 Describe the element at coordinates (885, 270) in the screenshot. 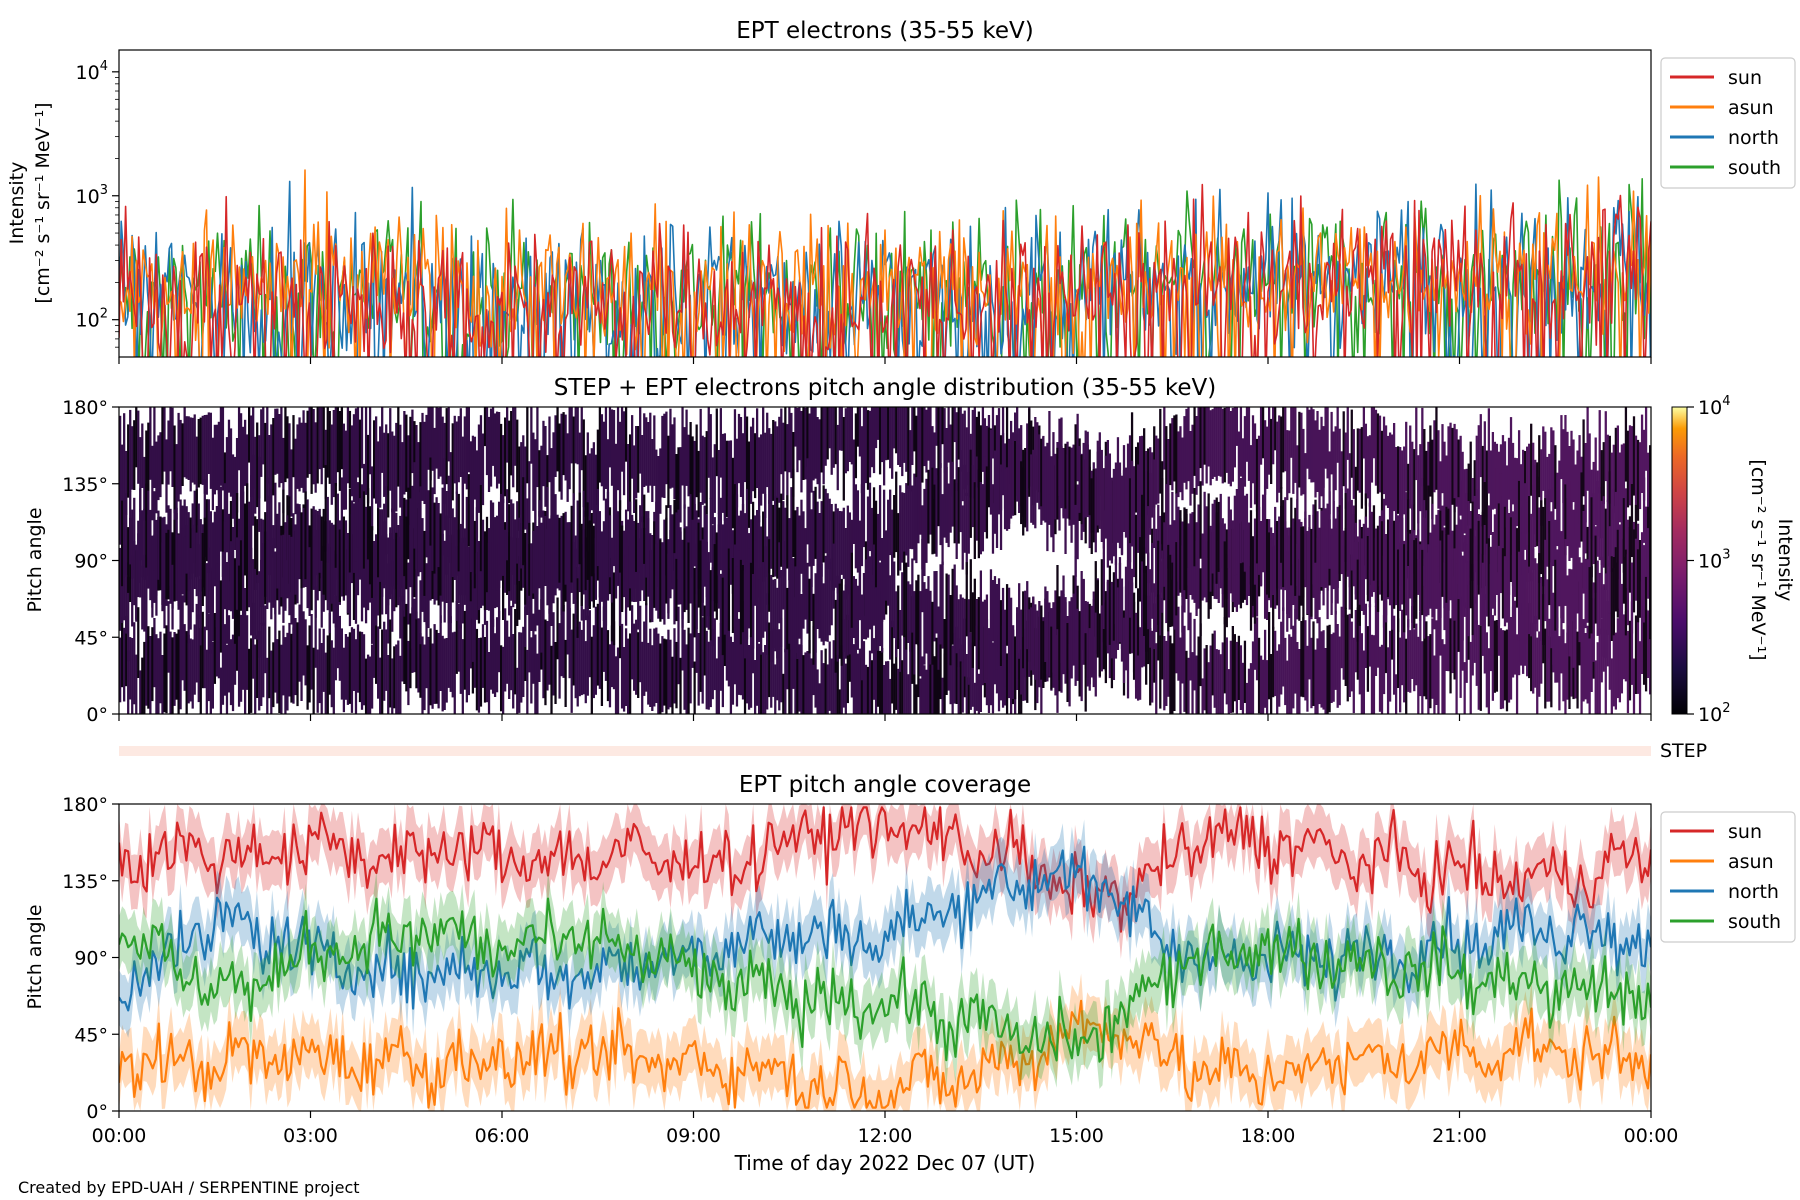

I see `series-line-sun` at that location.